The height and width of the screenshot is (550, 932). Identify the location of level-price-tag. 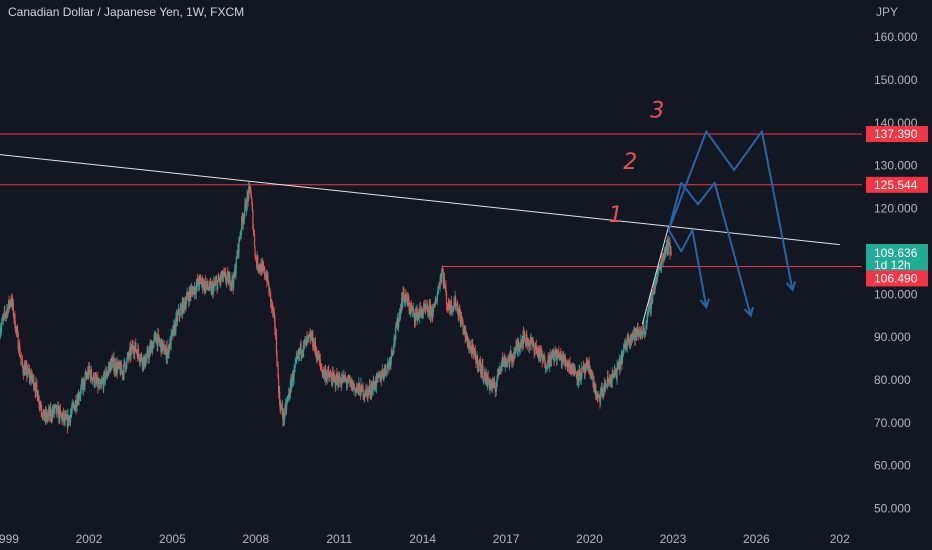
(897, 184).